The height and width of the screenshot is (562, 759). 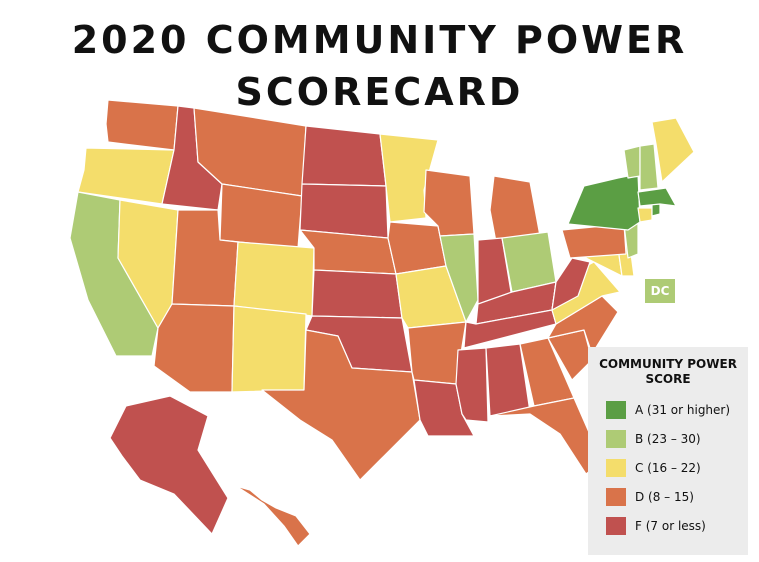 I want to click on state-ks, so click(x=357, y=294).